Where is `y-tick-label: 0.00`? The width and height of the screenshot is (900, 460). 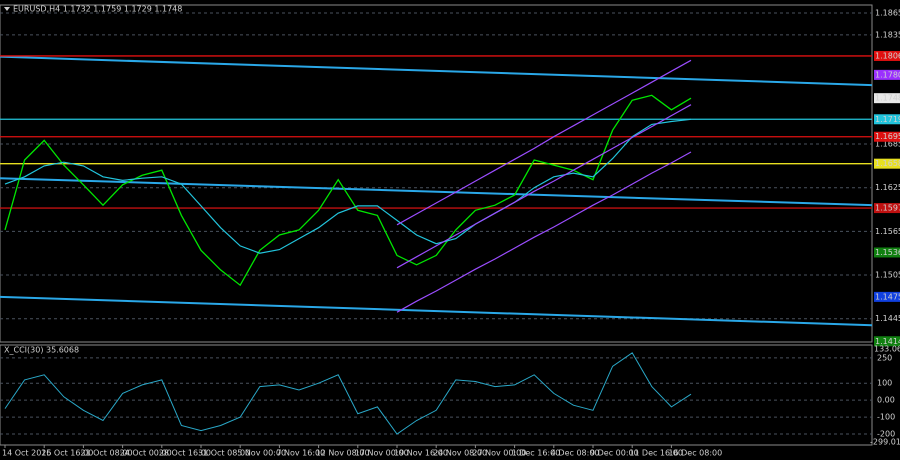
y-tick-label: 0.00 is located at coordinates (886, 400).